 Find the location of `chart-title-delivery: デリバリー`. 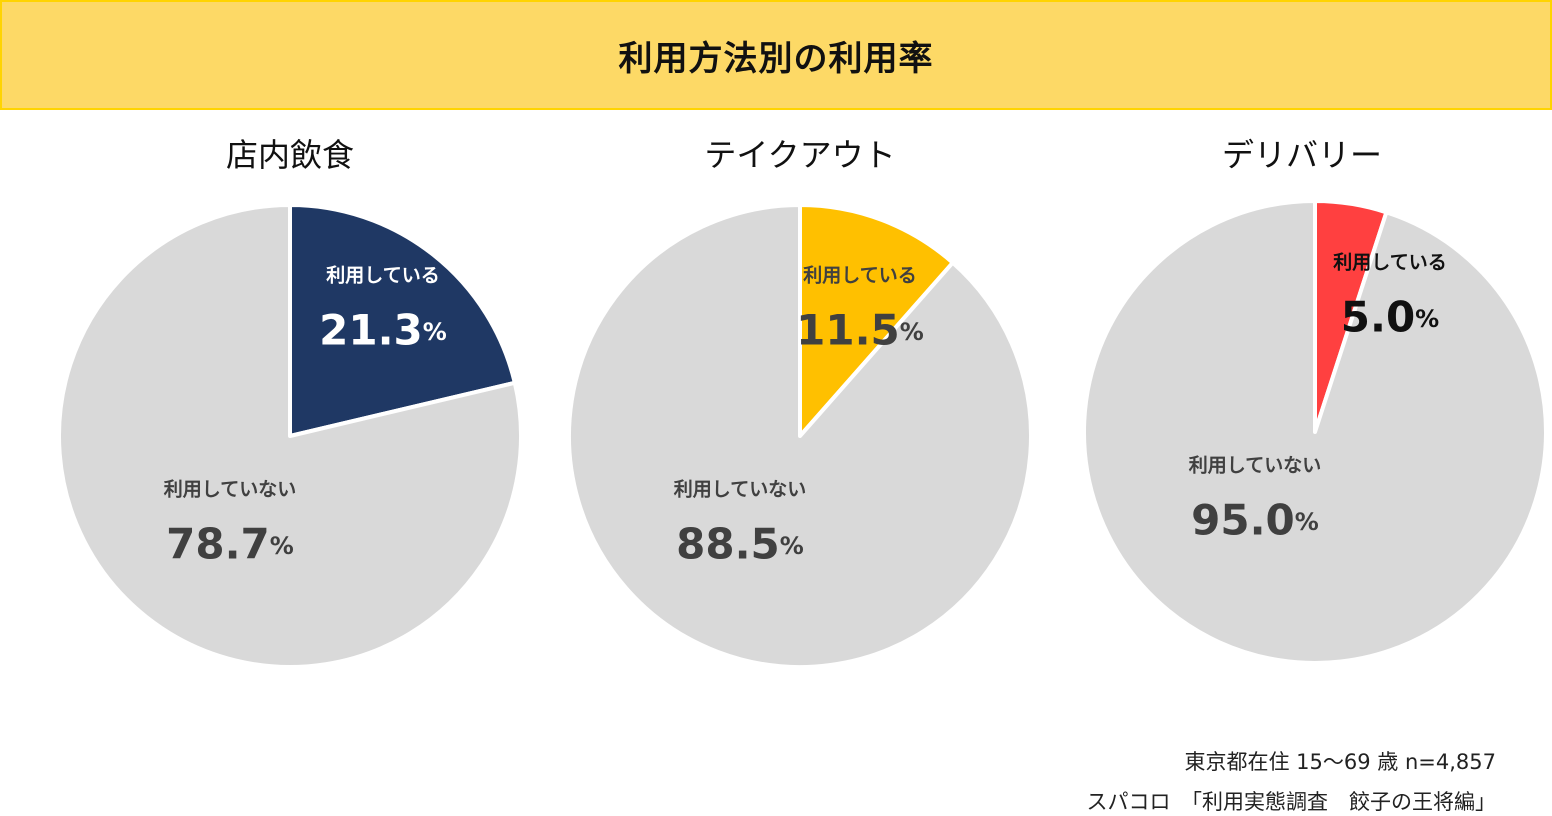

chart-title-delivery: デリバリー is located at coordinates (1301, 155).